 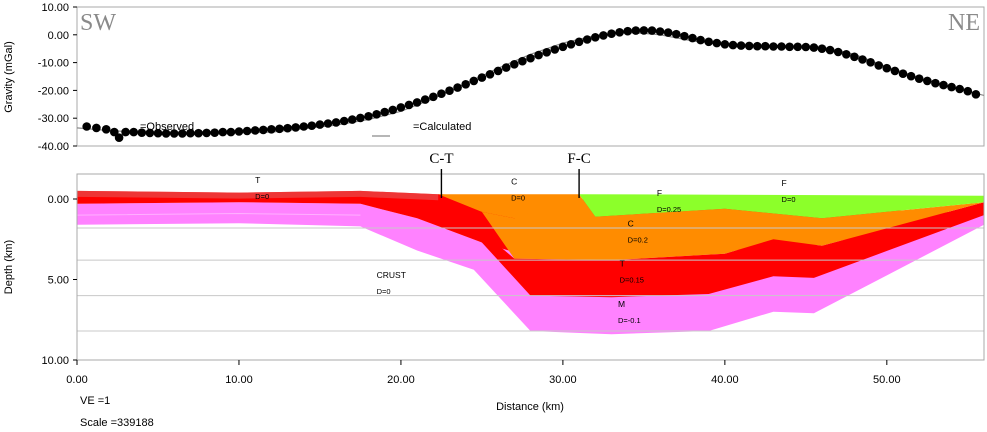 I want to click on vertical-exaggeration: VE =1, so click(x=95, y=401).